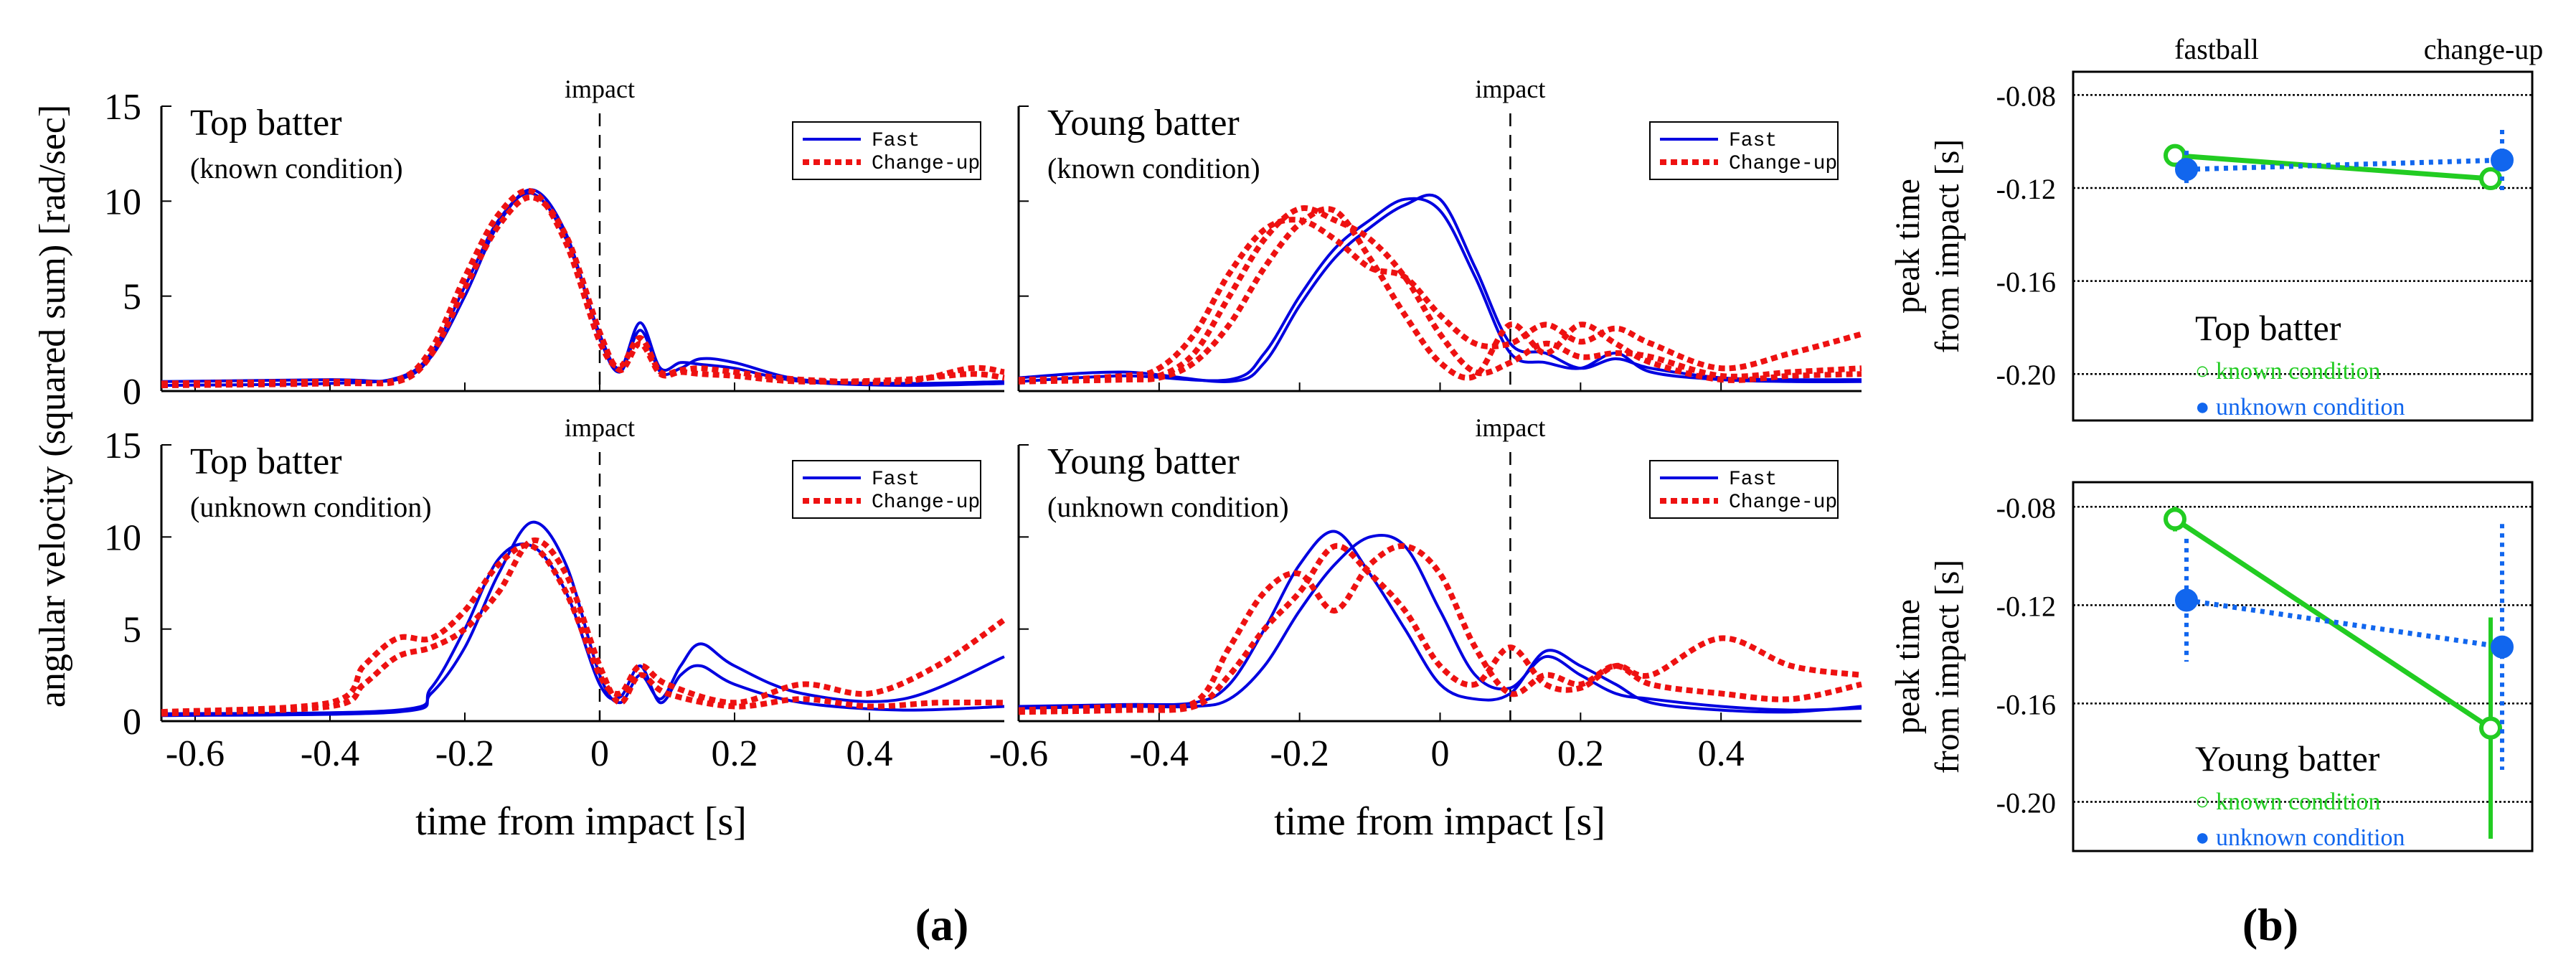 This screenshot has width=2576, height=973. What do you see at coordinates (311, 507) in the screenshot?
I see `bl-subtitle: (unknown condition)` at bounding box center [311, 507].